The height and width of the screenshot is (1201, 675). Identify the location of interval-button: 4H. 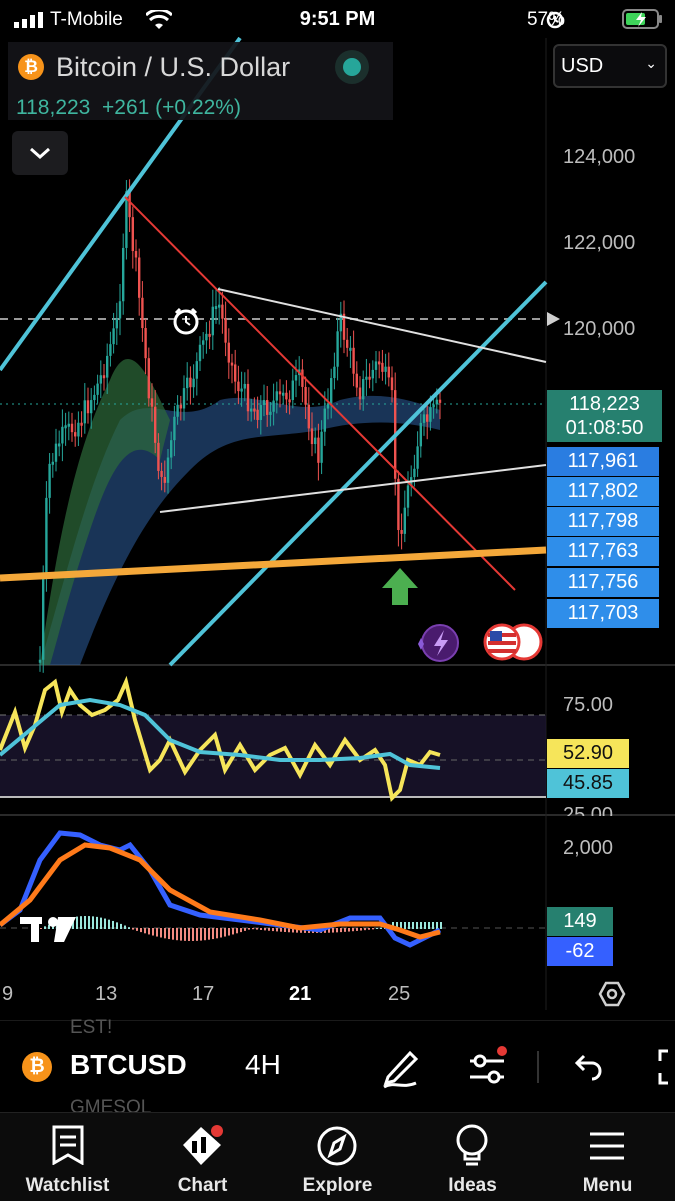
(263, 1064).